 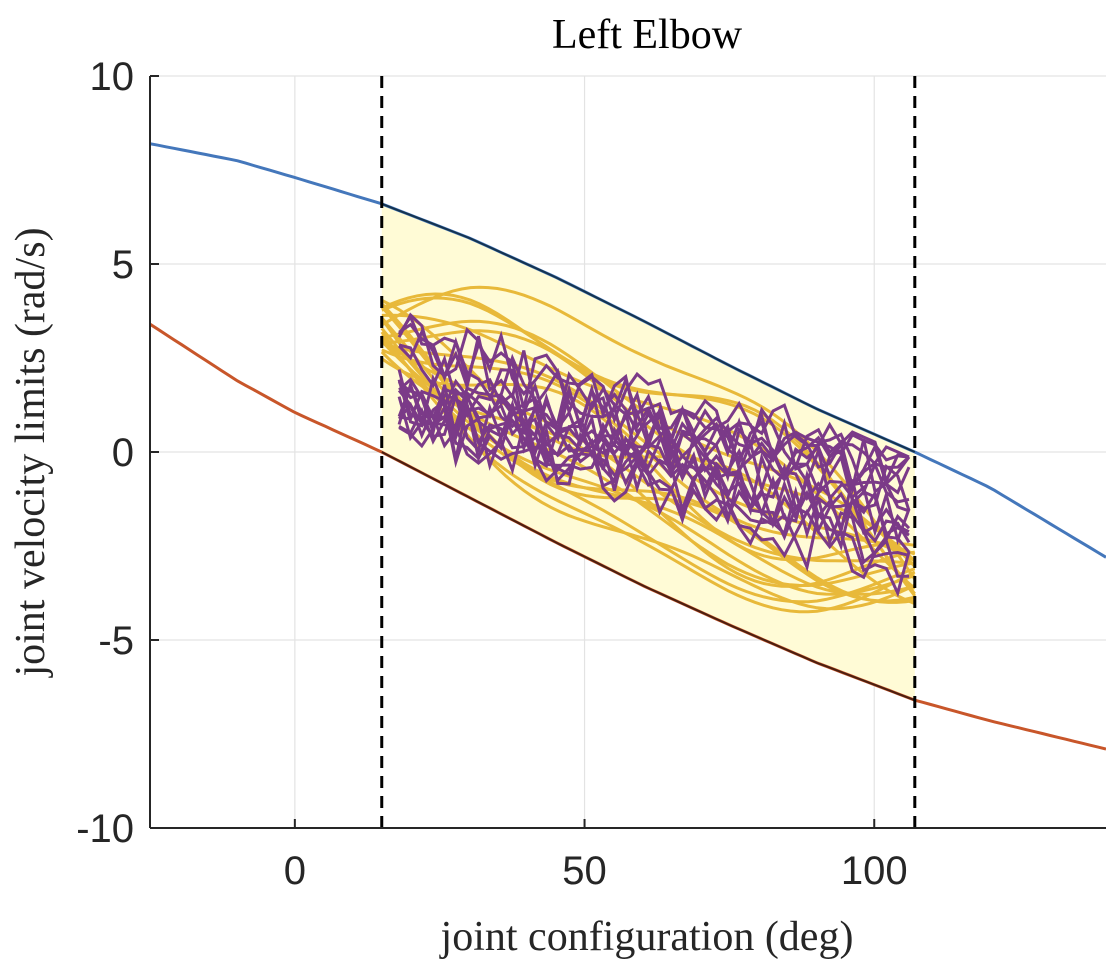 I want to click on purple-trajectories, so click(x=654, y=455).